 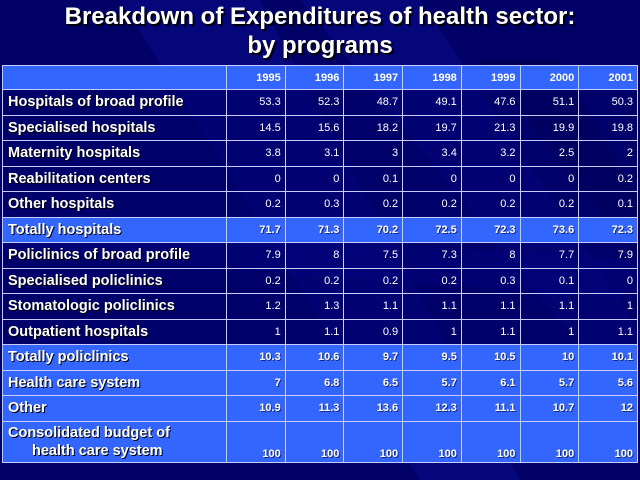 What do you see at coordinates (608, 127) in the screenshot?
I see `value-cell: 19.8` at bounding box center [608, 127].